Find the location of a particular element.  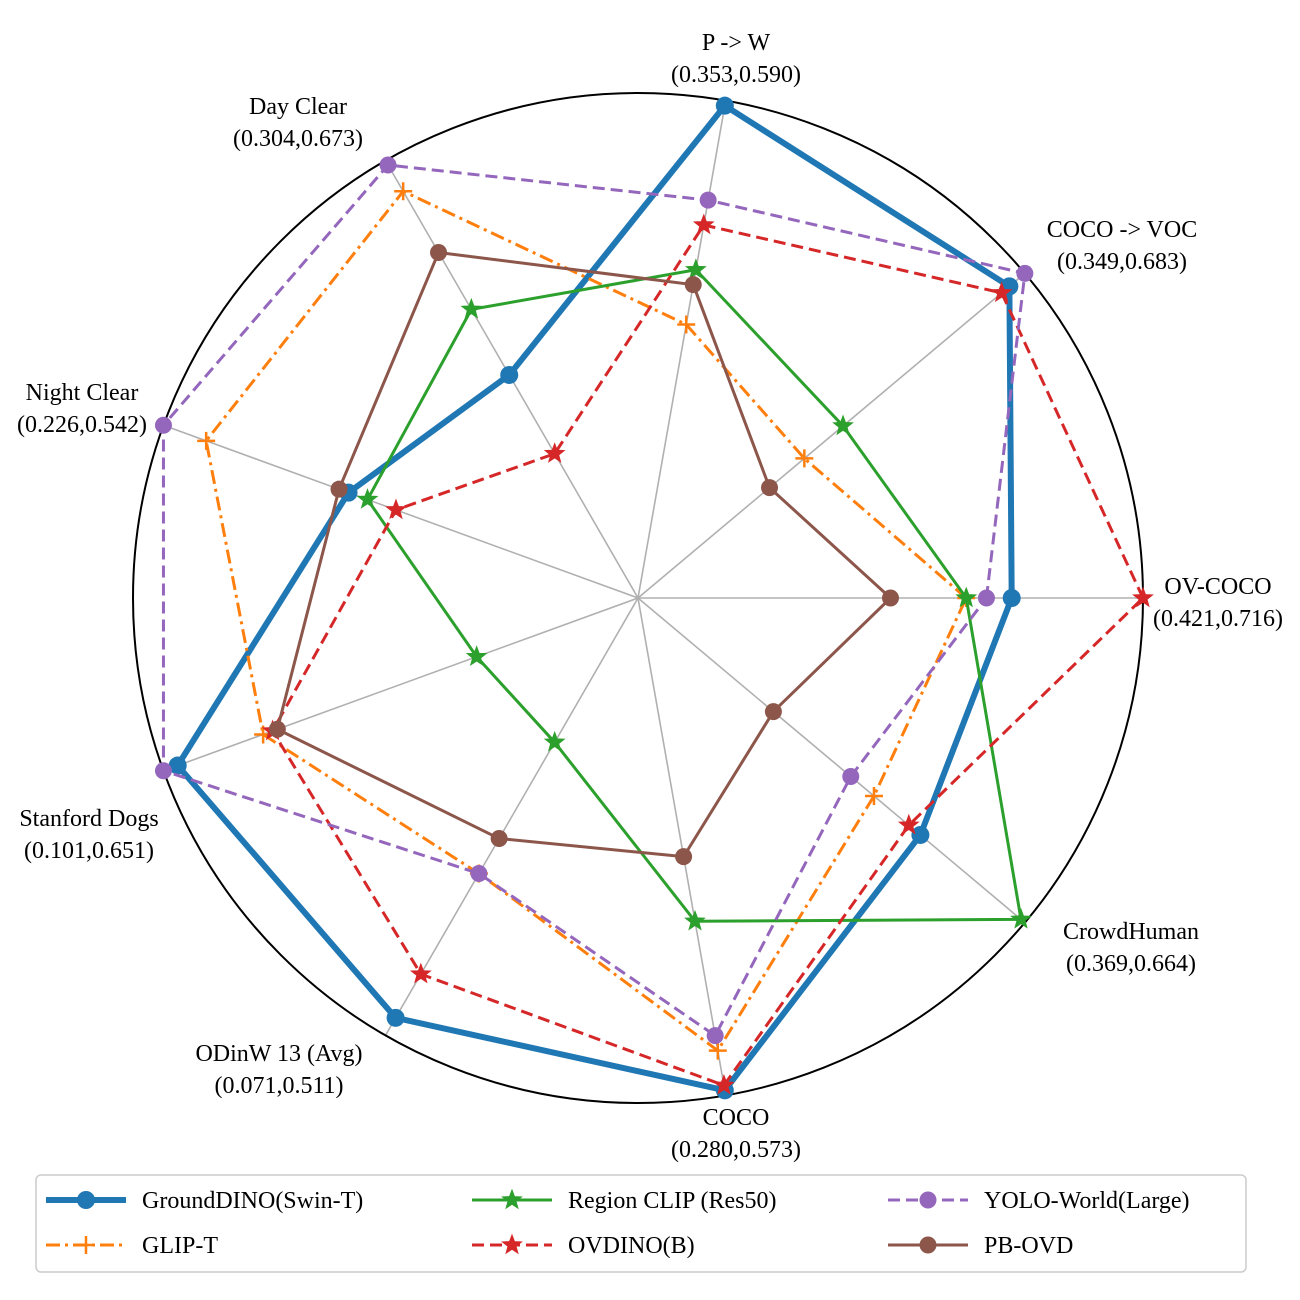

legend-label-2: Region CLIP (Res50) is located at coordinates (672, 1201).